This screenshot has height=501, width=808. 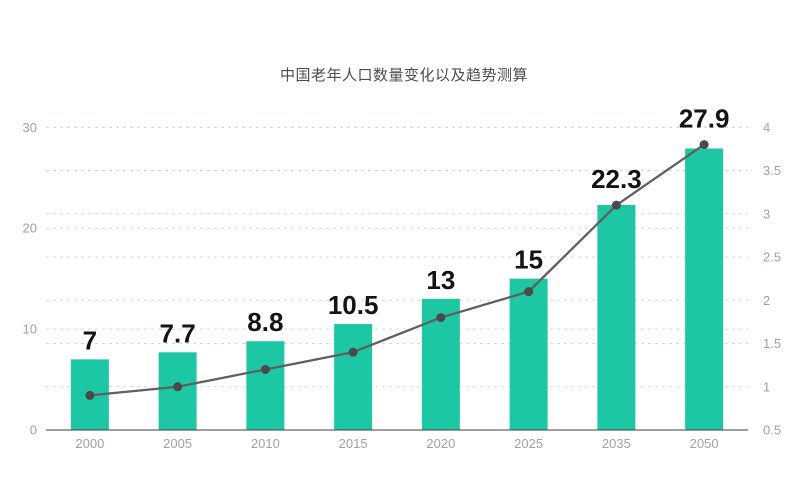 What do you see at coordinates (766, 300) in the screenshot?
I see `y-axis-right-tick-label: 2` at bounding box center [766, 300].